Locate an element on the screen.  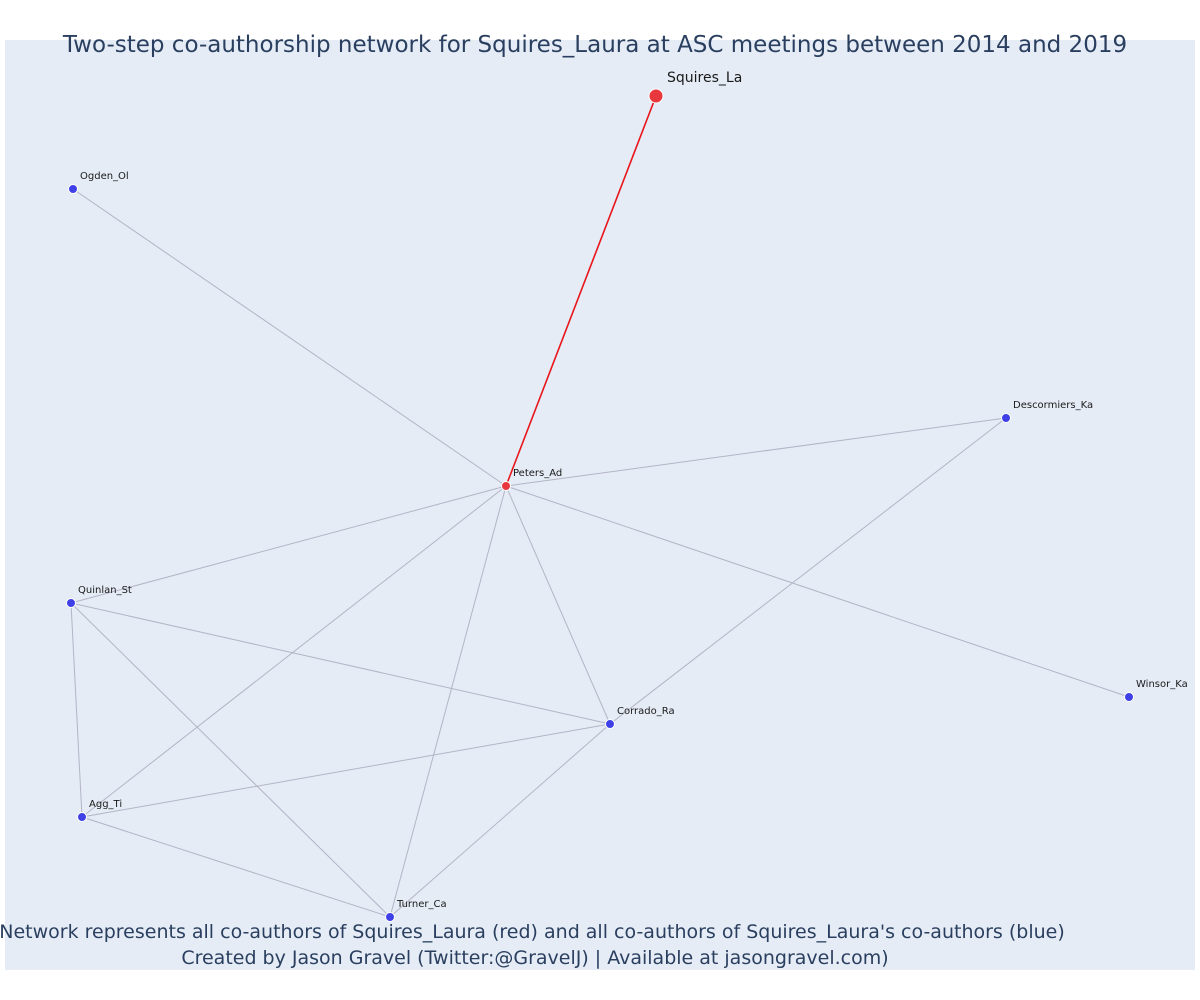
edge-peters-ad-turner-ca is located at coordinates (448, 701).